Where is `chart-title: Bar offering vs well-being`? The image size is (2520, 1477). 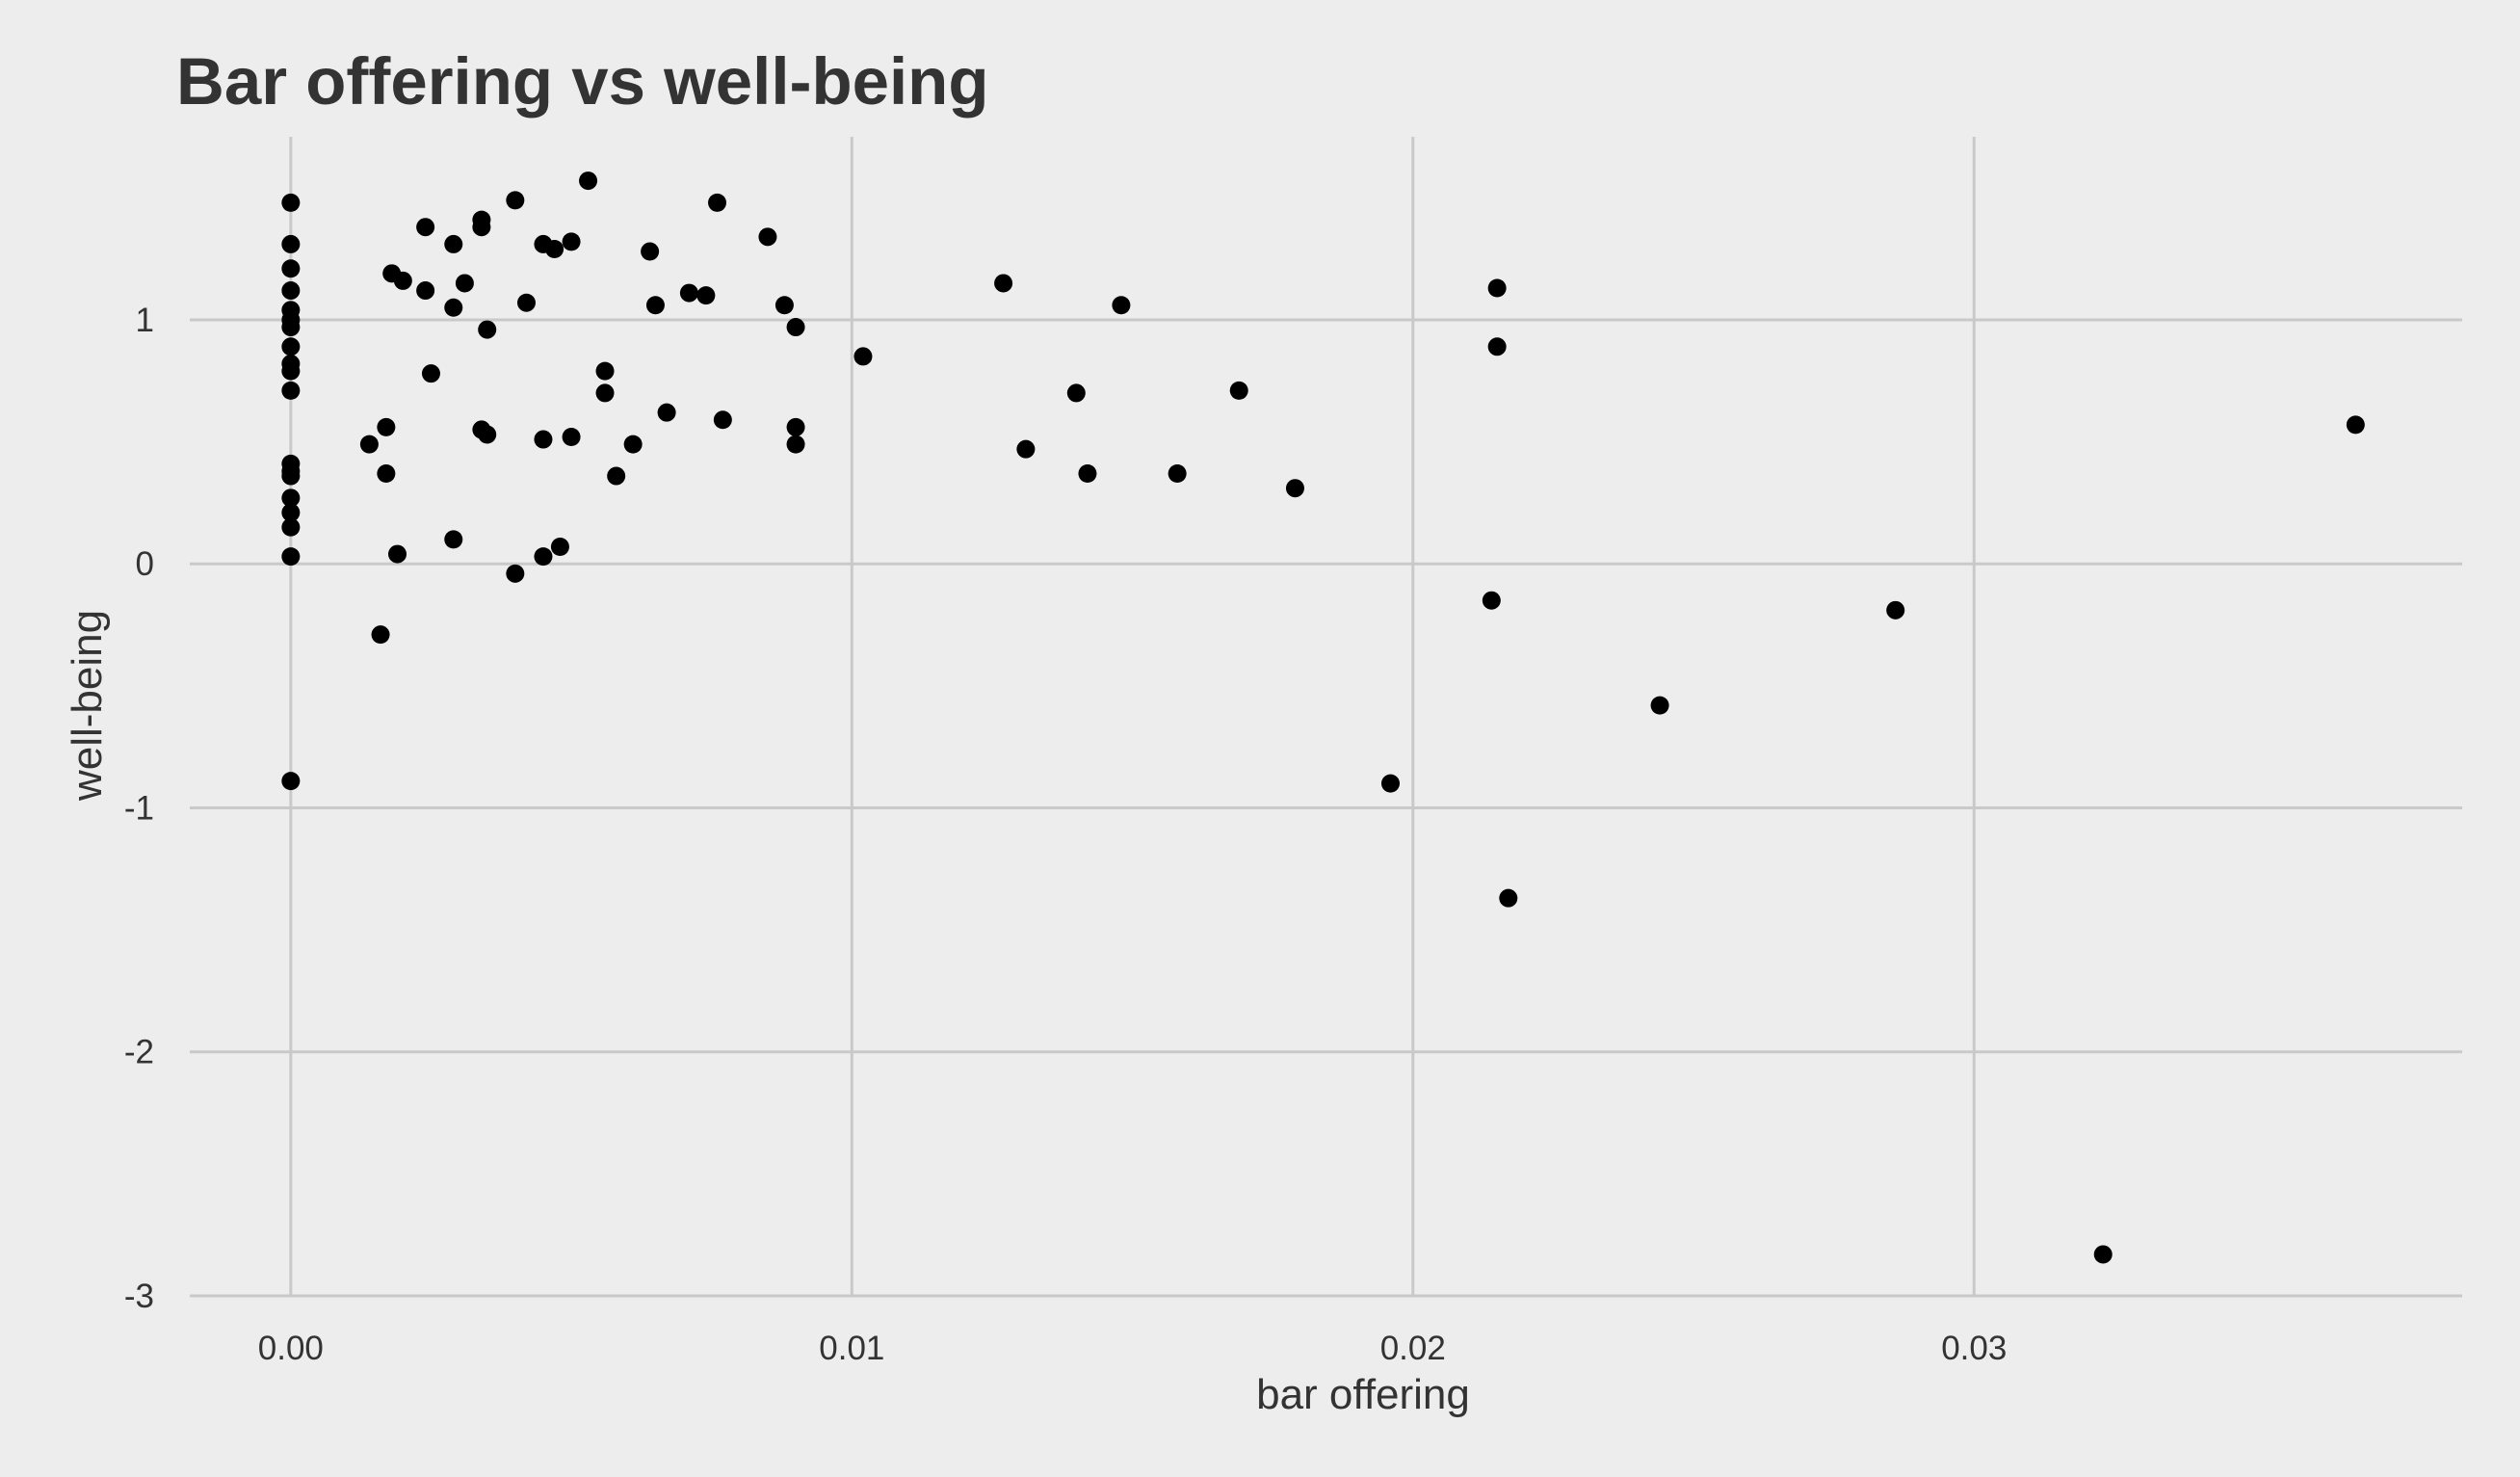 chart-title: Bar offering vs well-being is located at coordinates (582, 81).